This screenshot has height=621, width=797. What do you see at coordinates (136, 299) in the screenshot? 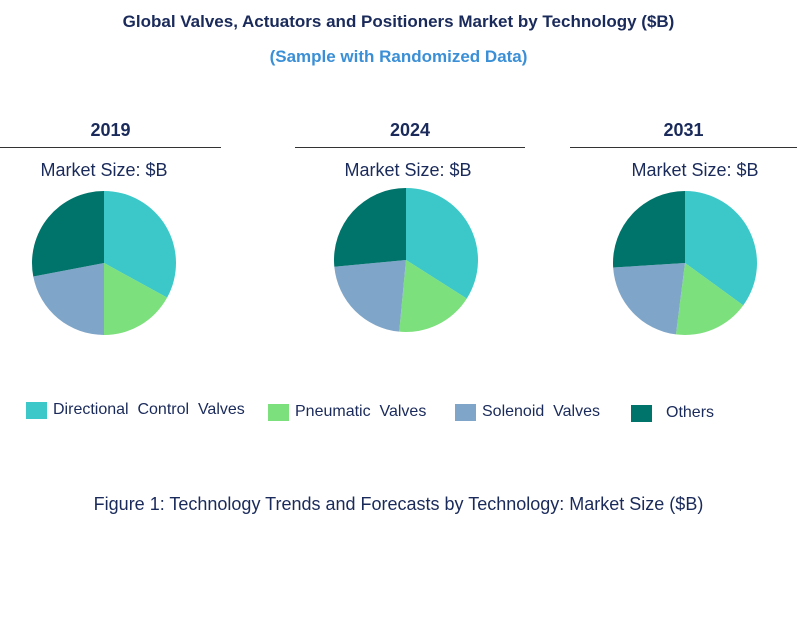
I see `pie-slice-2019-pneumatic-valves` at bounding box center [136, 299].